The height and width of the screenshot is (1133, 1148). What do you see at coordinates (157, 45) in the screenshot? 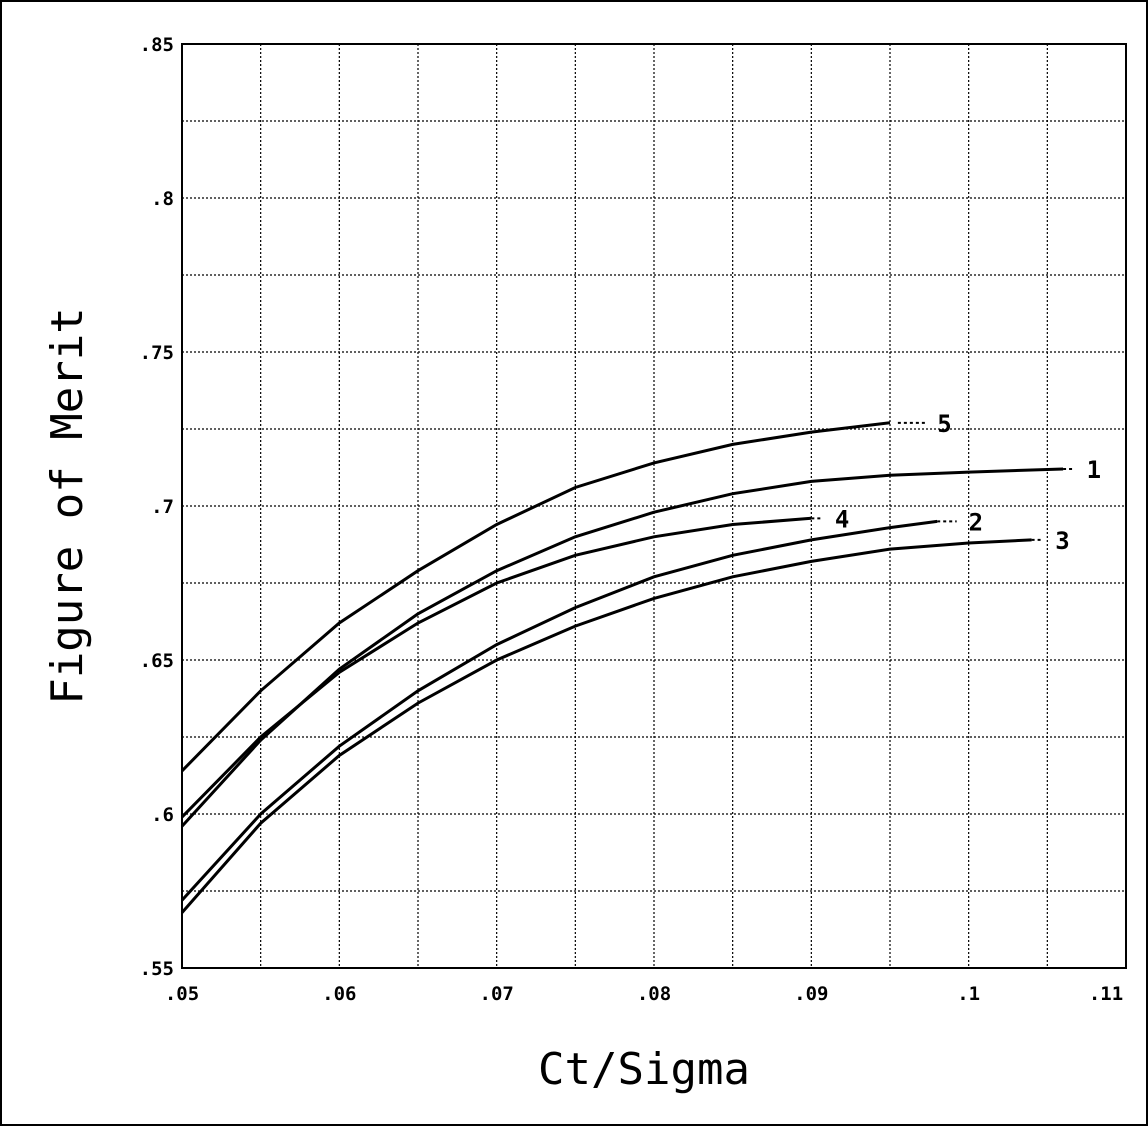
I see `y-tick-label: .85` at bounding box center [157, 45].